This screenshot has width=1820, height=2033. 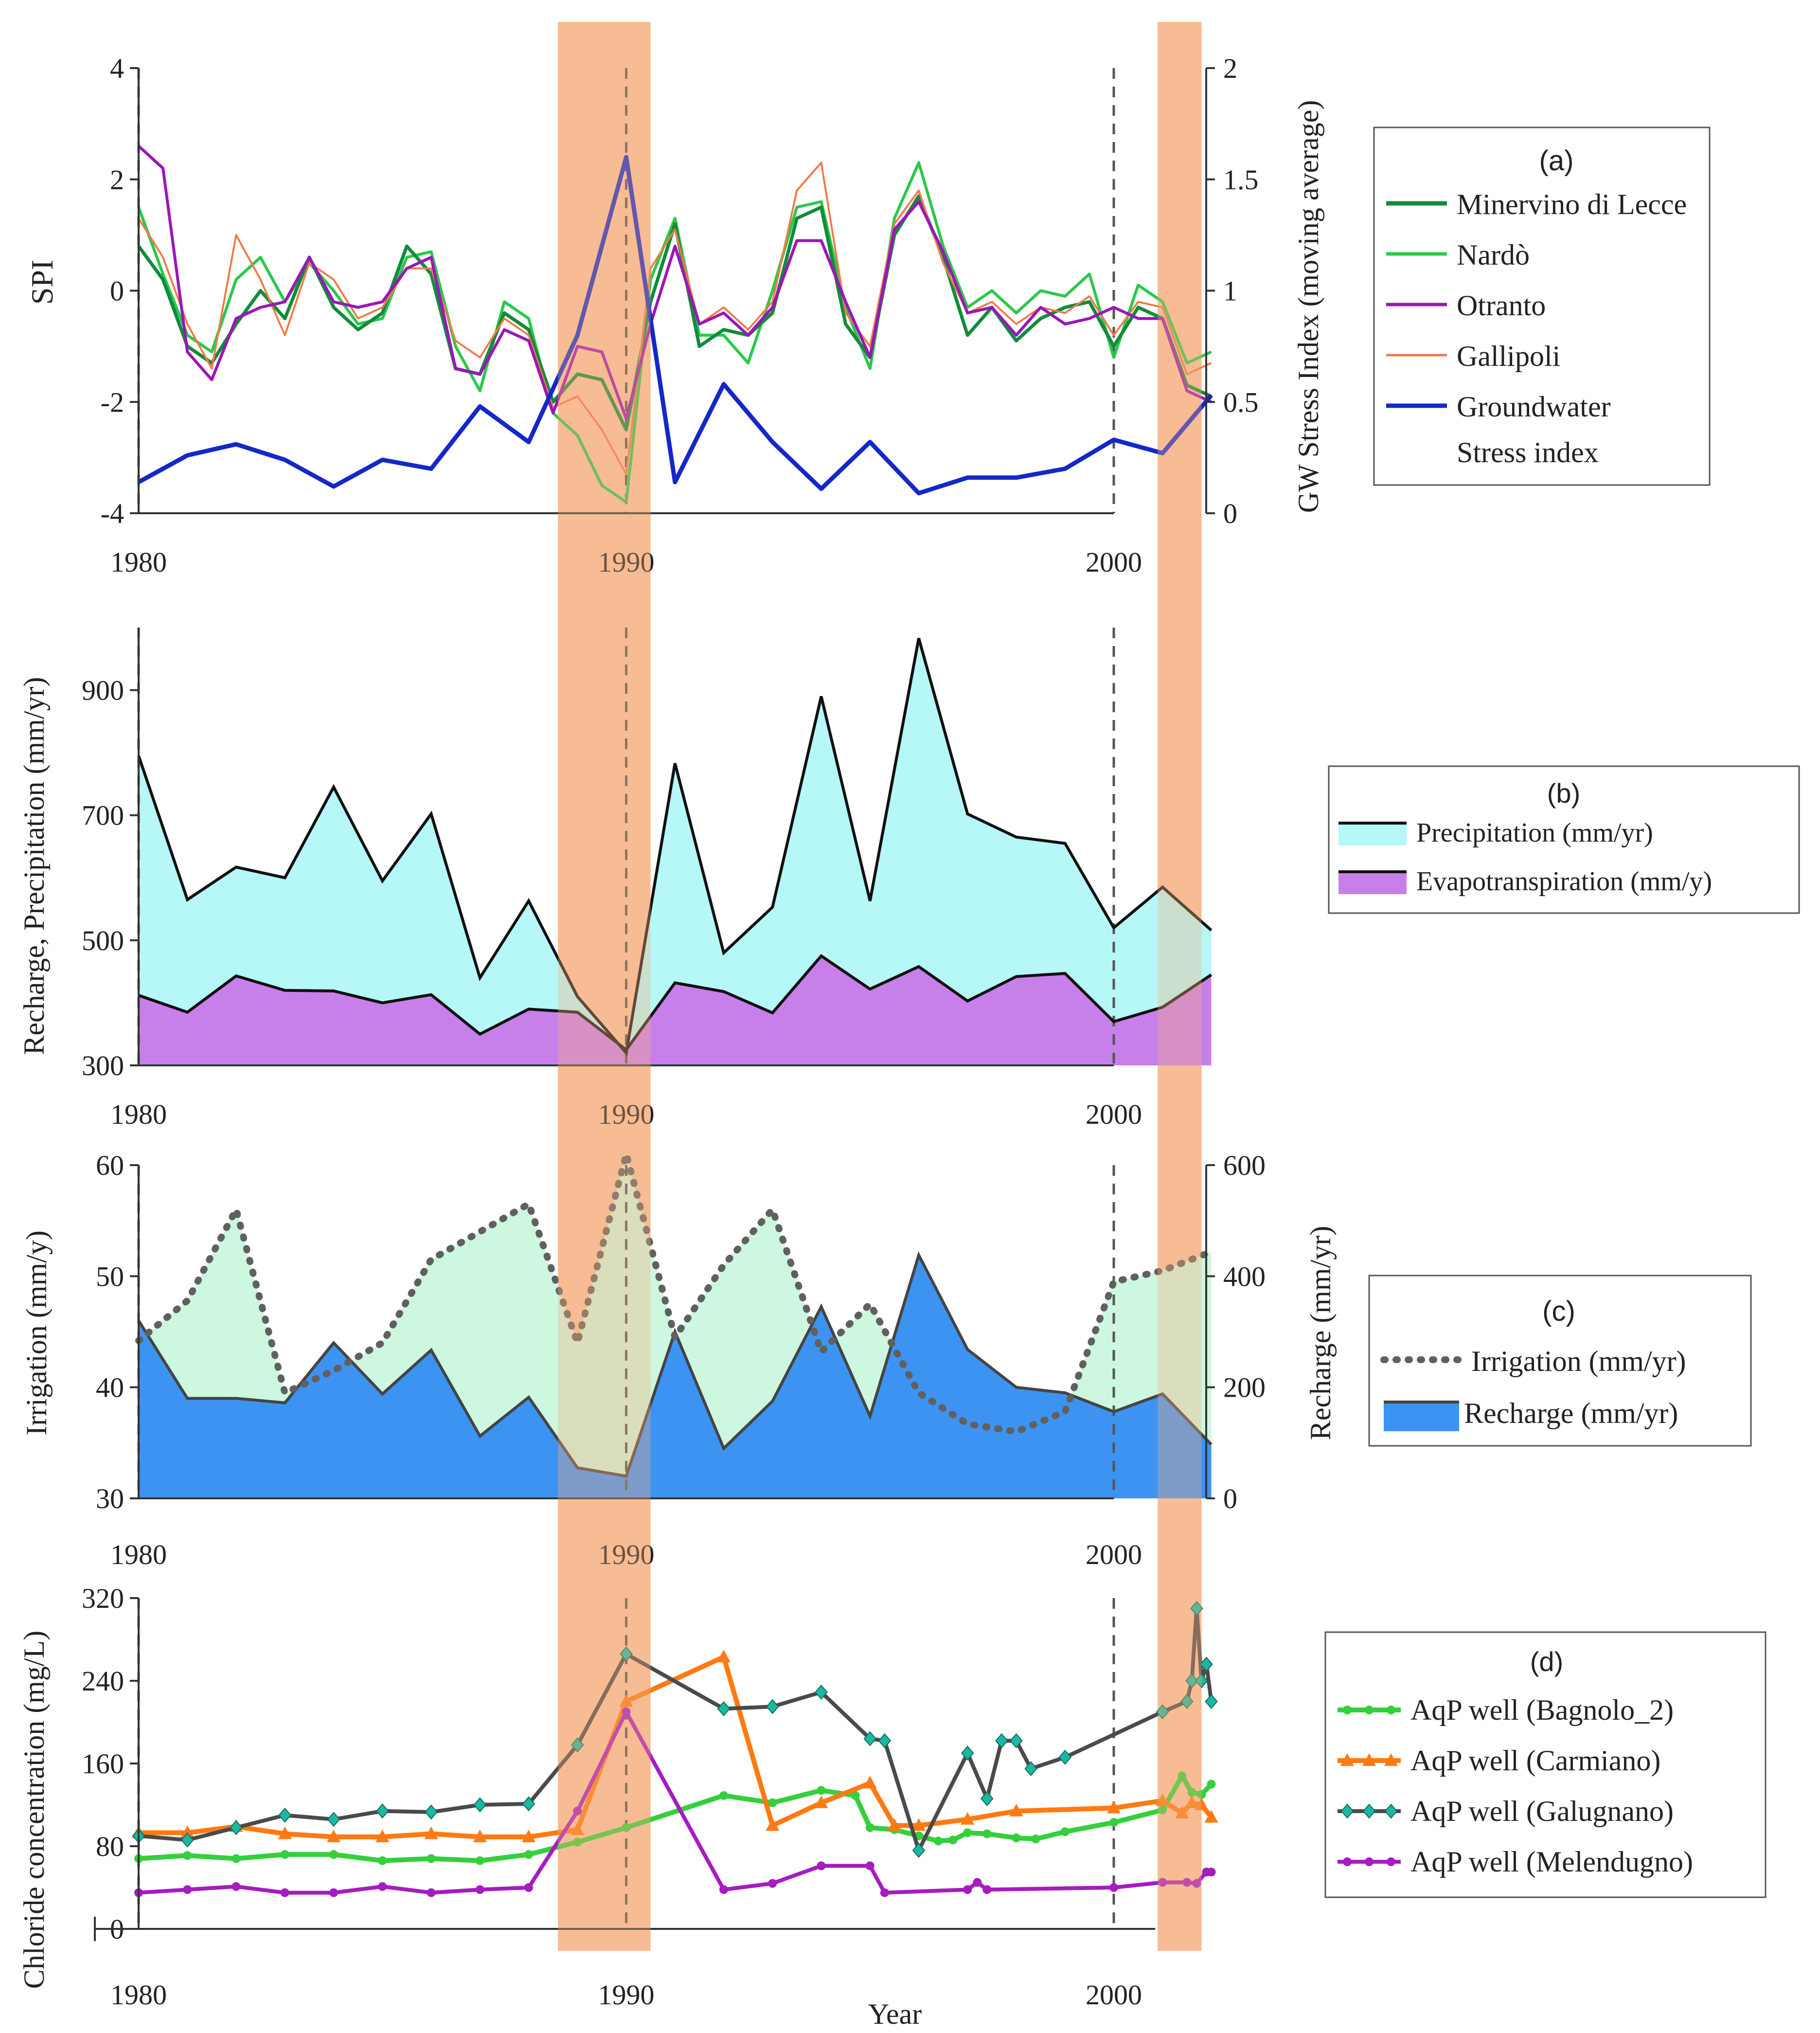 What do you see at coordinates (1578, 1361) in the screenshot?
I see `legend-c-label-irrigation: Irrigation (mm/yr)` at bounding box center [1578, 1361].